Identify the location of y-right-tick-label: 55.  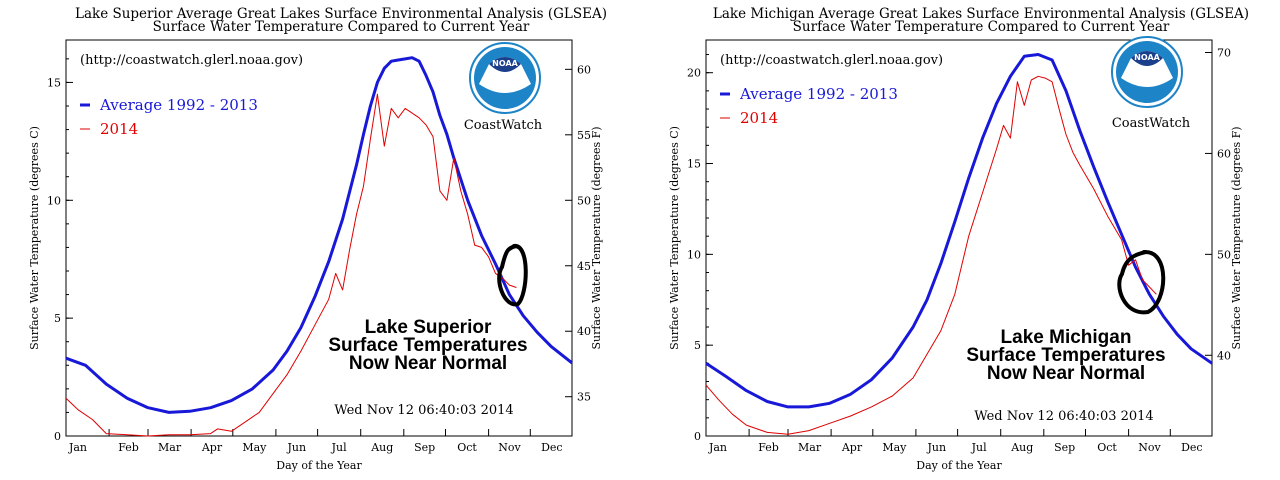
(584, 135).